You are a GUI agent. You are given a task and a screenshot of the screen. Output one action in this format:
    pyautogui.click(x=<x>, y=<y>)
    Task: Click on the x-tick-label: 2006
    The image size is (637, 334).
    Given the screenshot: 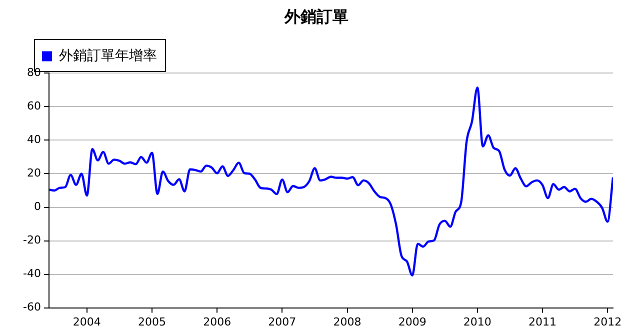 What is the action you would take?
    pyautogui.click(x=217, y=321)
    